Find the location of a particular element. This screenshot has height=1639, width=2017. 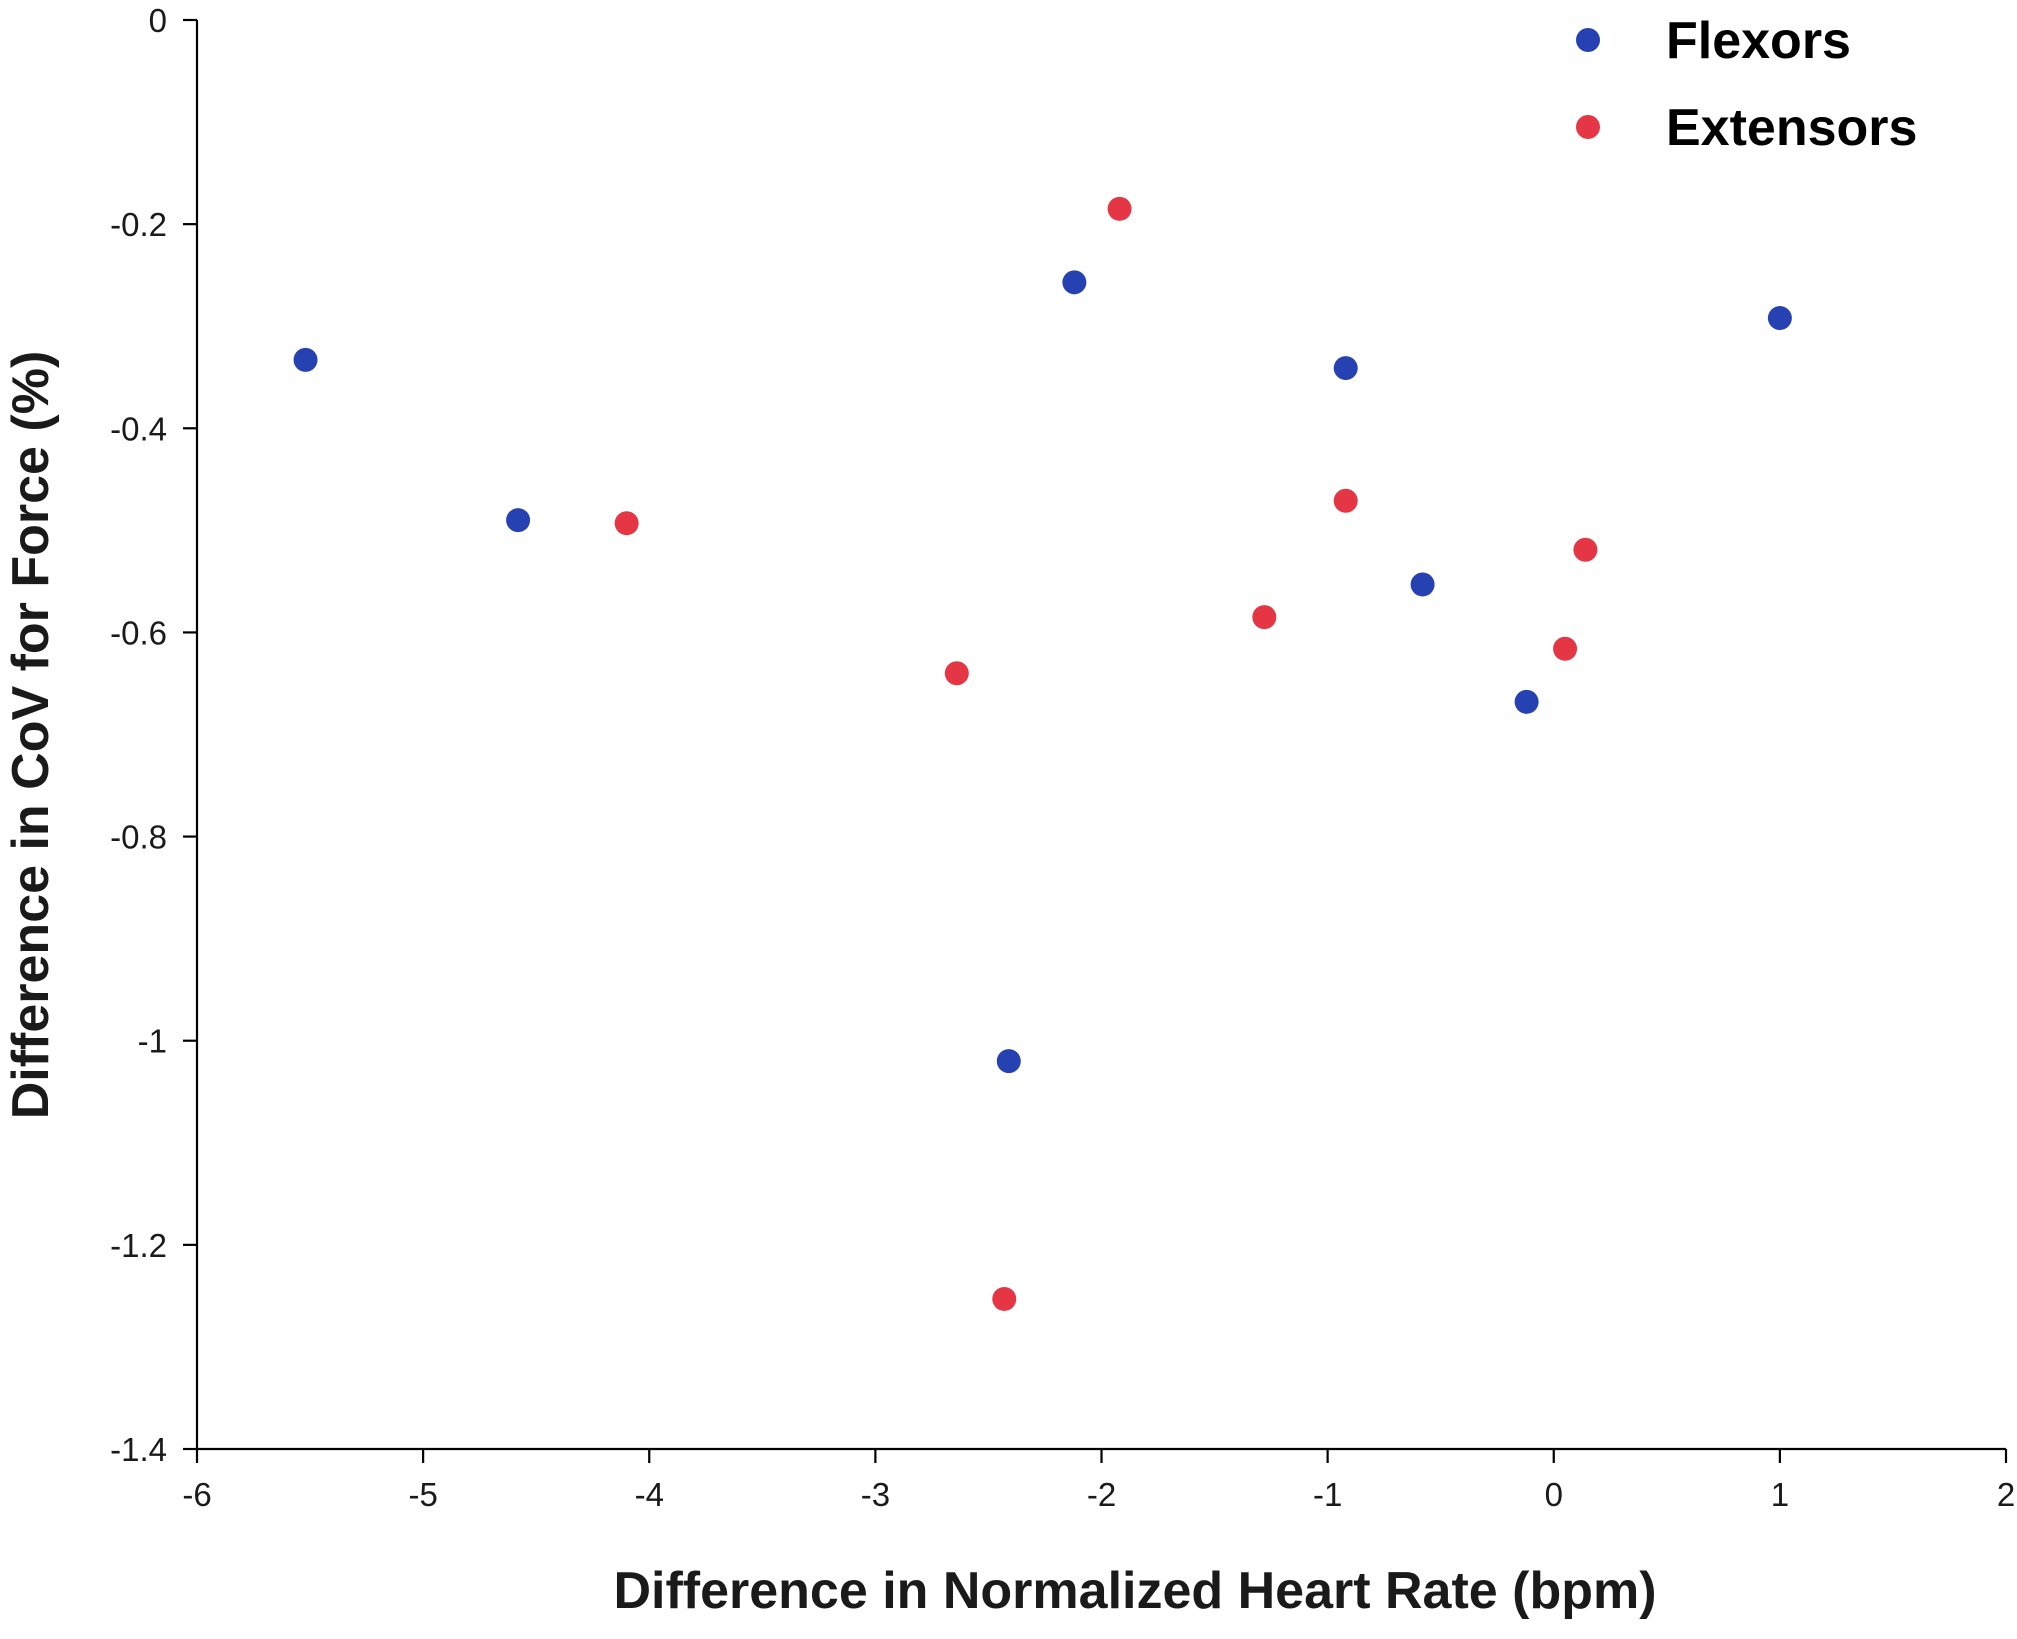

x-tick-label: 0 is located at coordinates (1554, 1494).